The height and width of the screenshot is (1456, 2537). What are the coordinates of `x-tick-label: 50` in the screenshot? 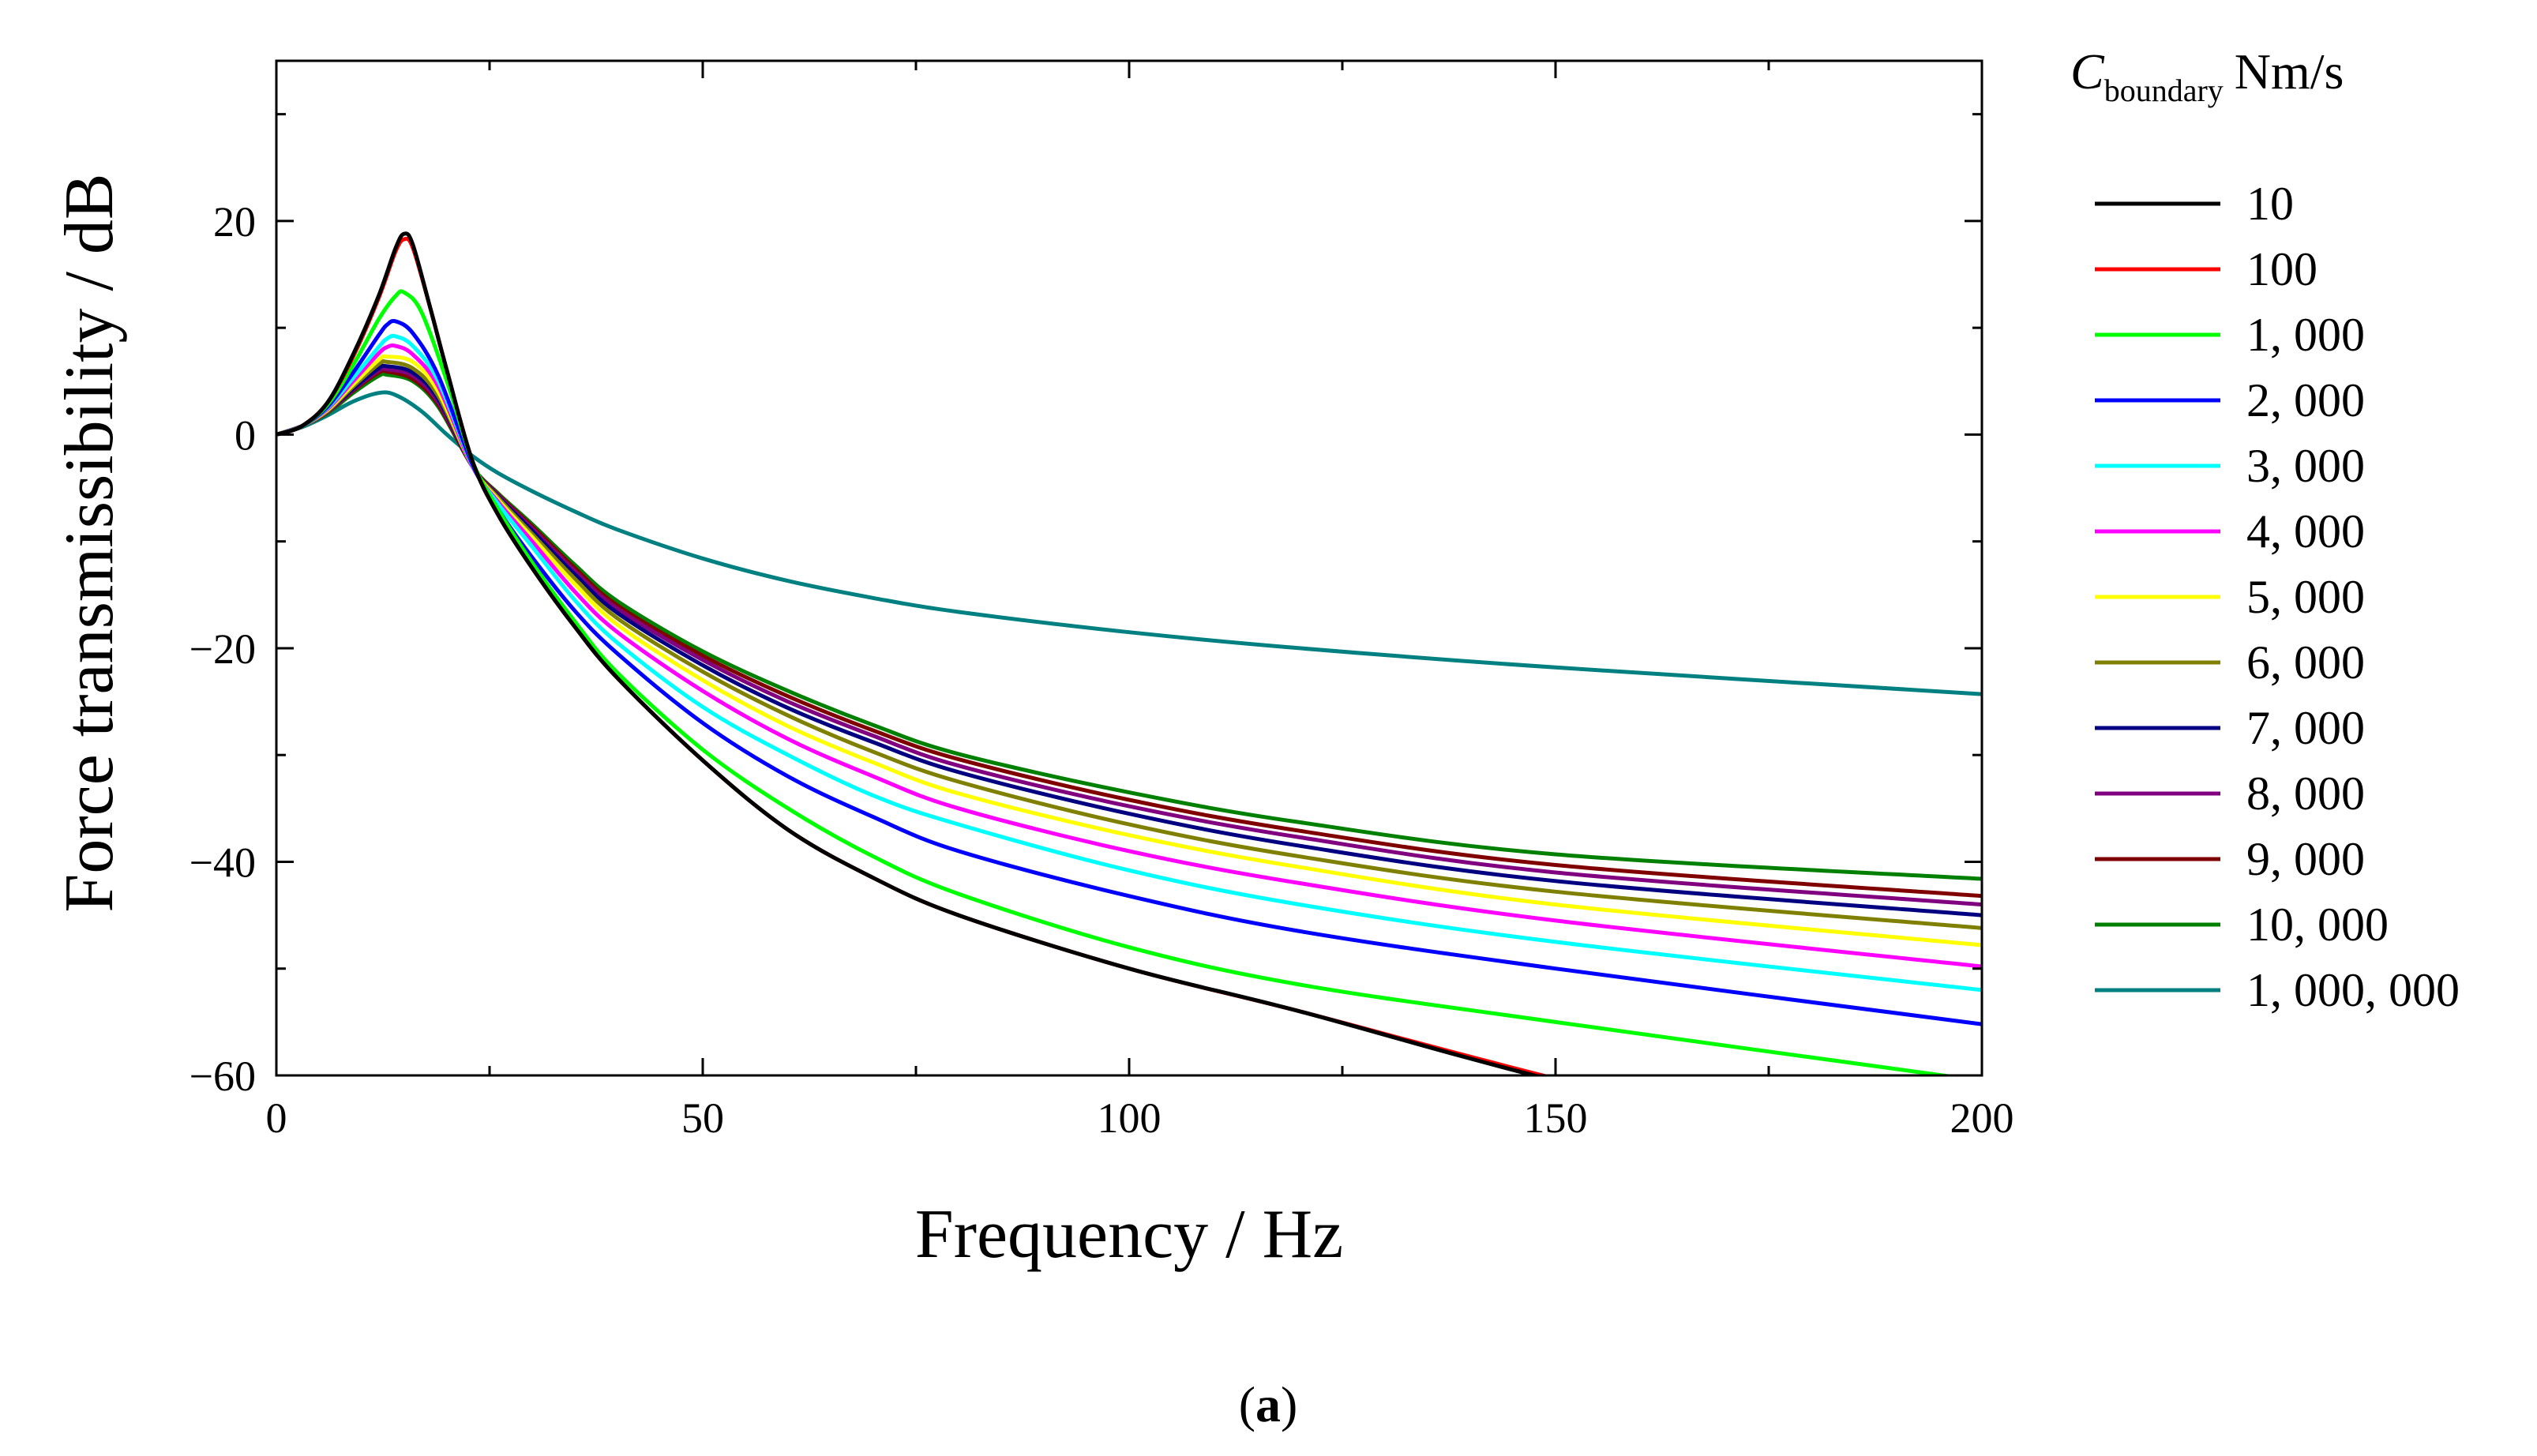 It's located at (703, 1118).